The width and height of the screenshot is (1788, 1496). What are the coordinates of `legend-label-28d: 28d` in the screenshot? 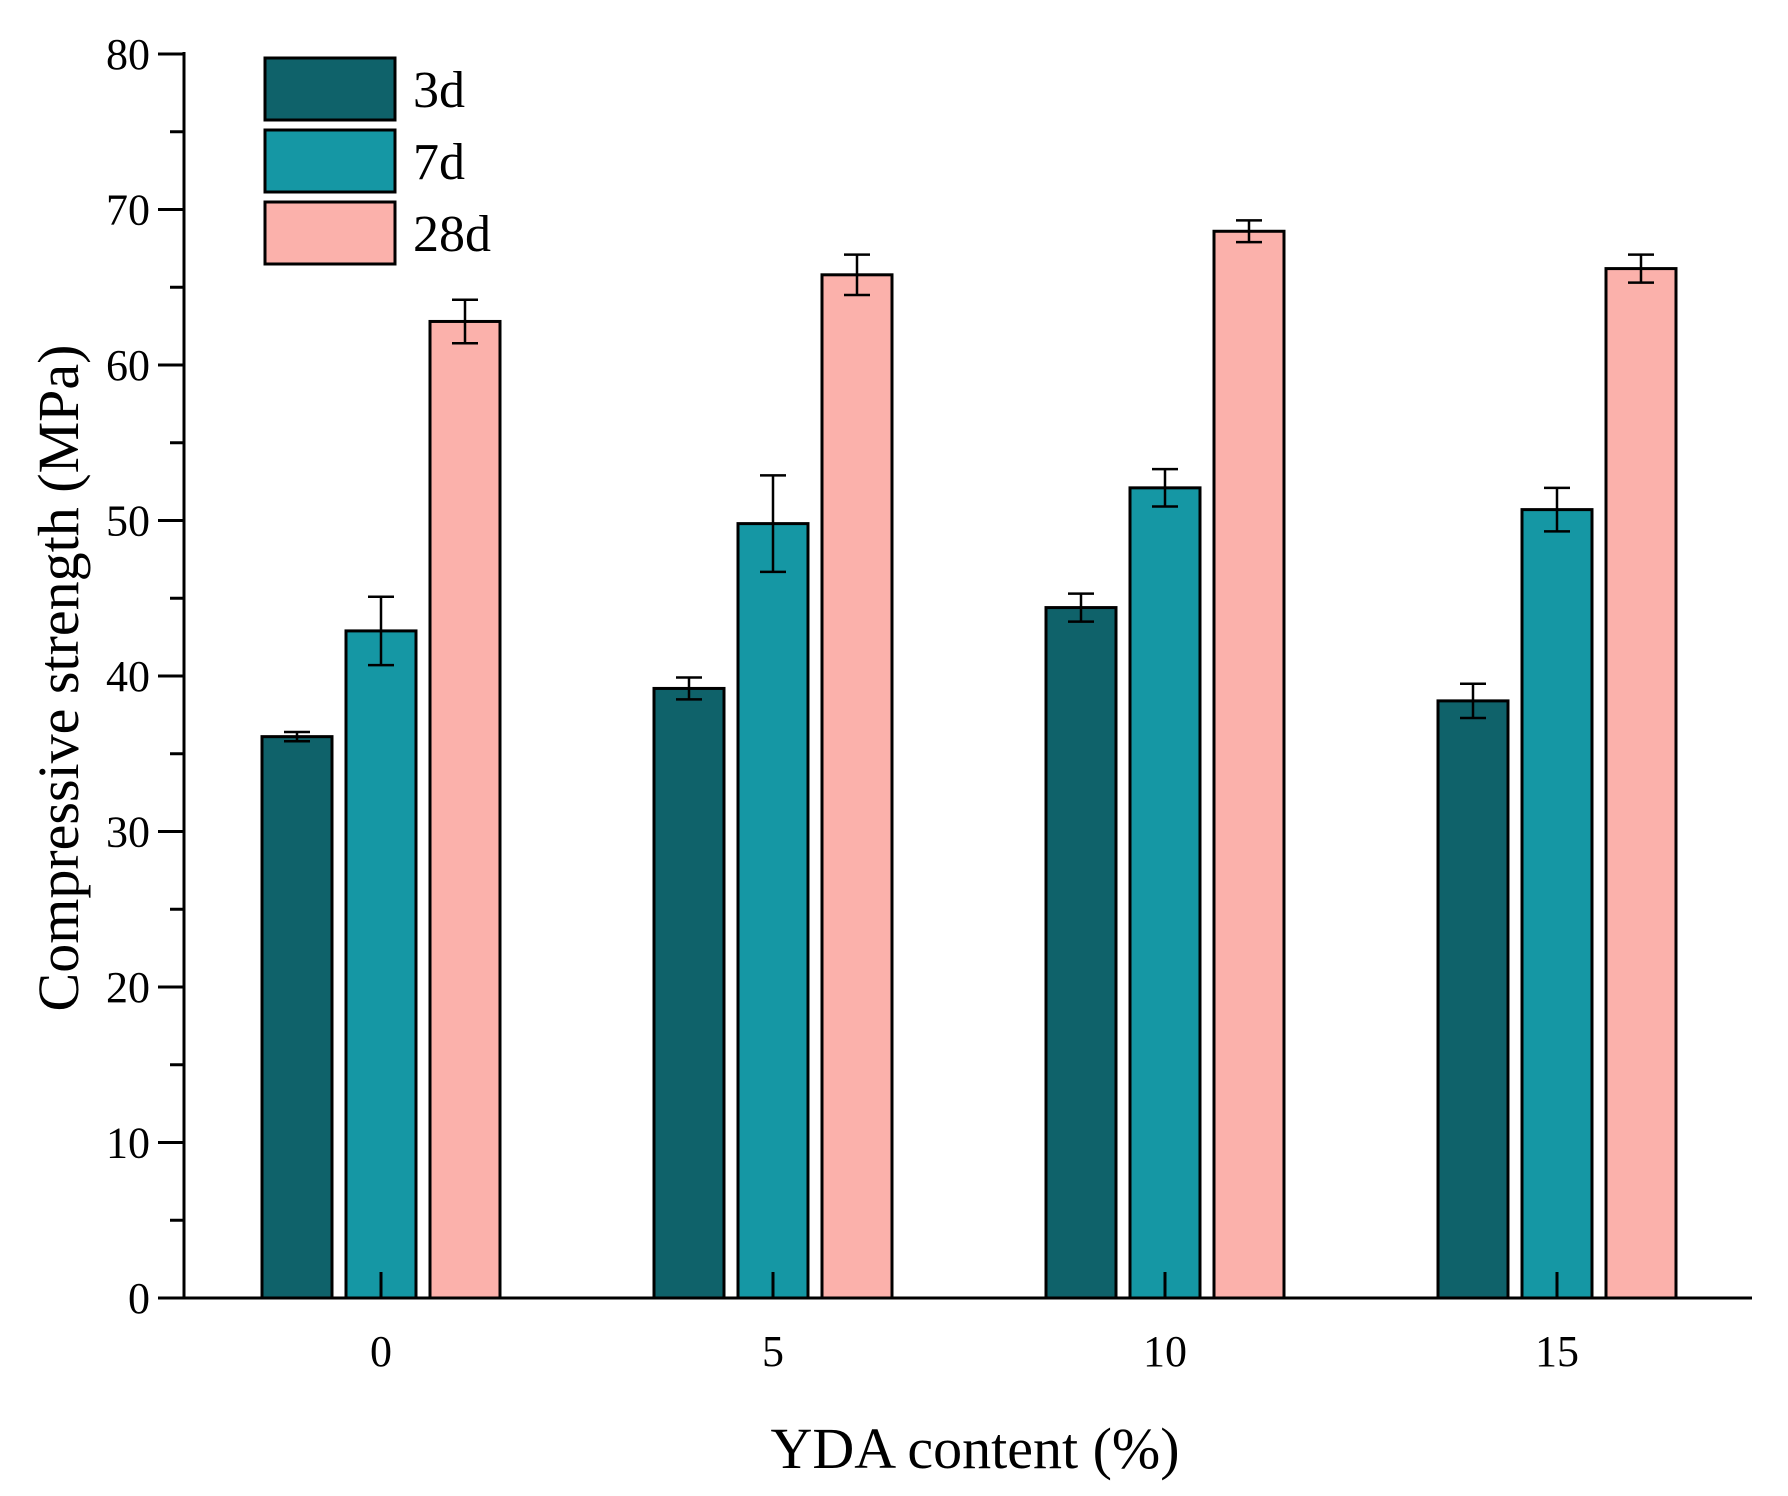 It's located at (452, 234).